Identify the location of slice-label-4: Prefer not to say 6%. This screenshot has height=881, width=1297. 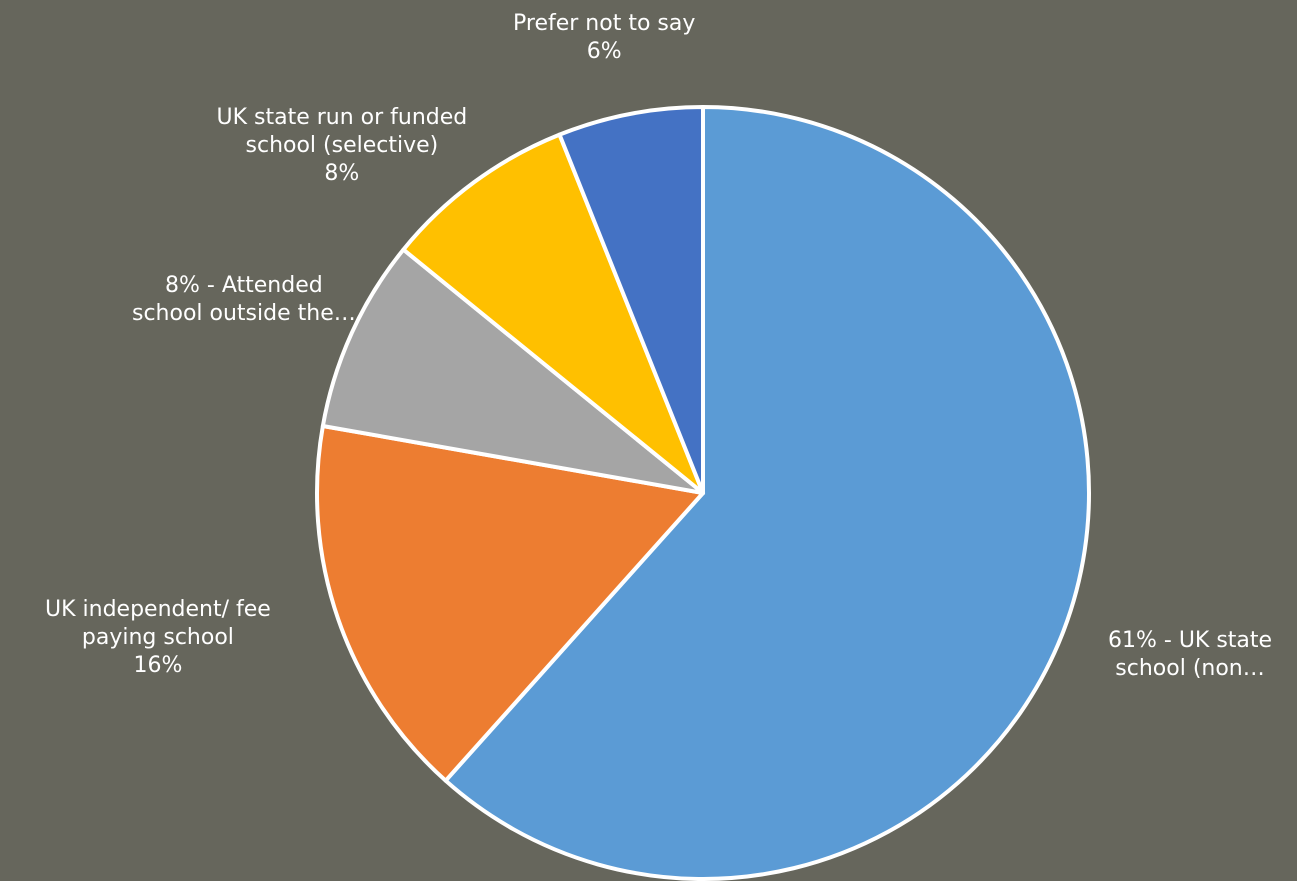
(604, 38).